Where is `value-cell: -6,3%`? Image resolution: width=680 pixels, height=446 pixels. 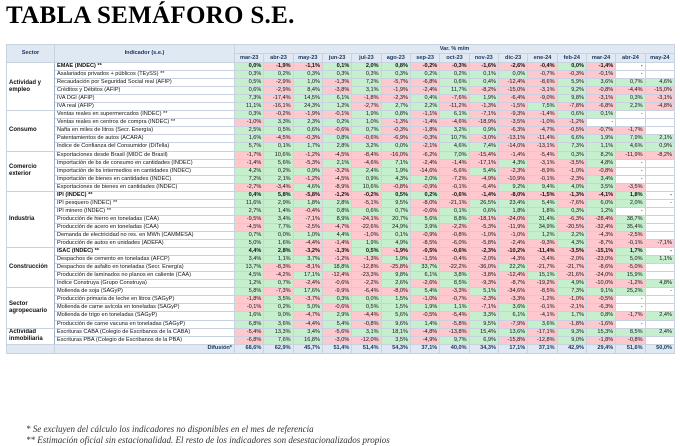
value-cell: -6,3% is located at coordinates (601, 308).